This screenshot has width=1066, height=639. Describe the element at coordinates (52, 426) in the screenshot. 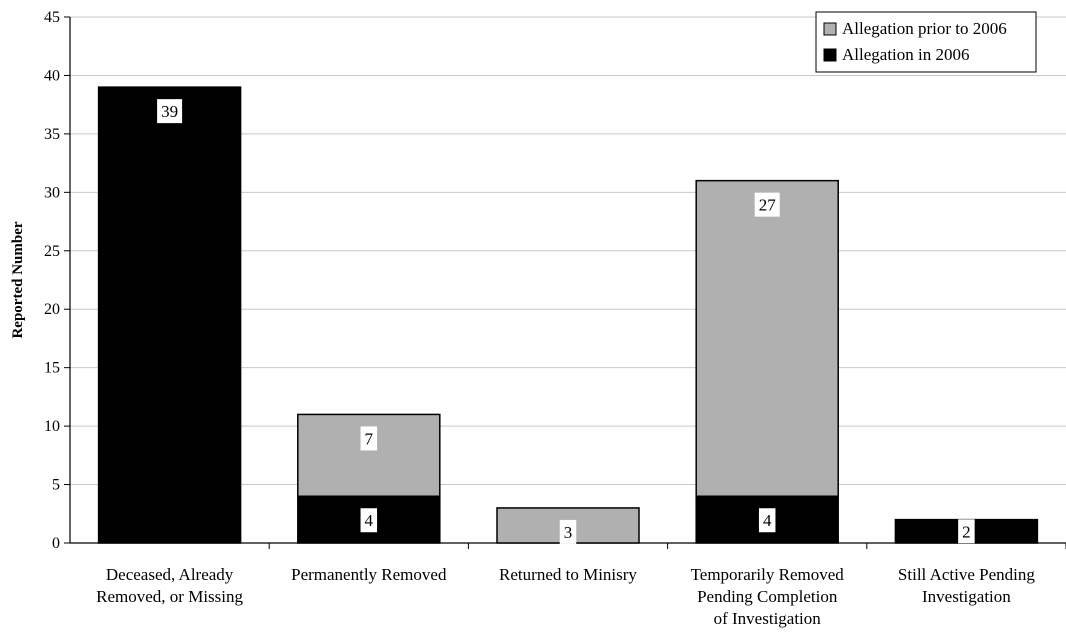

I see `y-tick-label: 10` at that location.